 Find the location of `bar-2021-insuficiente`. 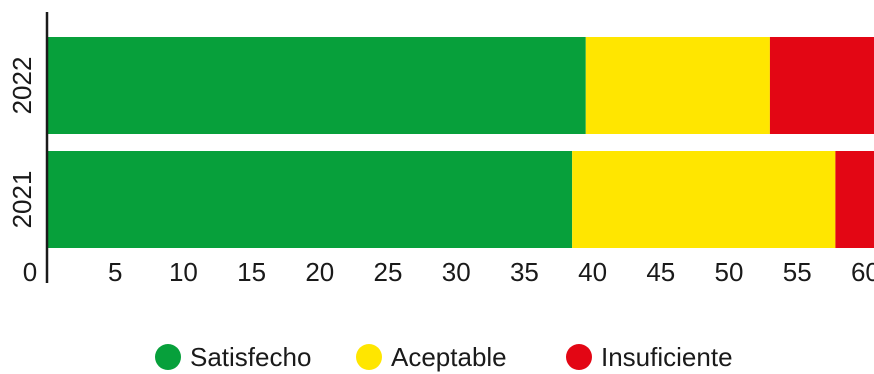

bar-2021-insuficiente is located at coordinates (854, 199).